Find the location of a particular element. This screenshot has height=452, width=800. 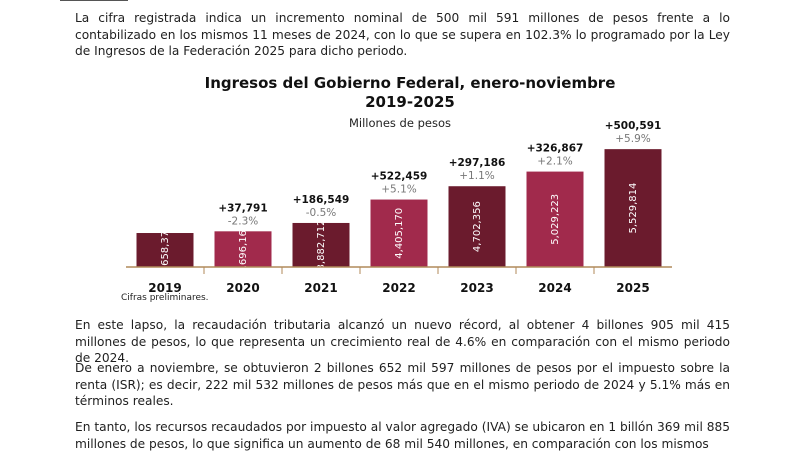

top-rule is located at coordinates (94, 0).